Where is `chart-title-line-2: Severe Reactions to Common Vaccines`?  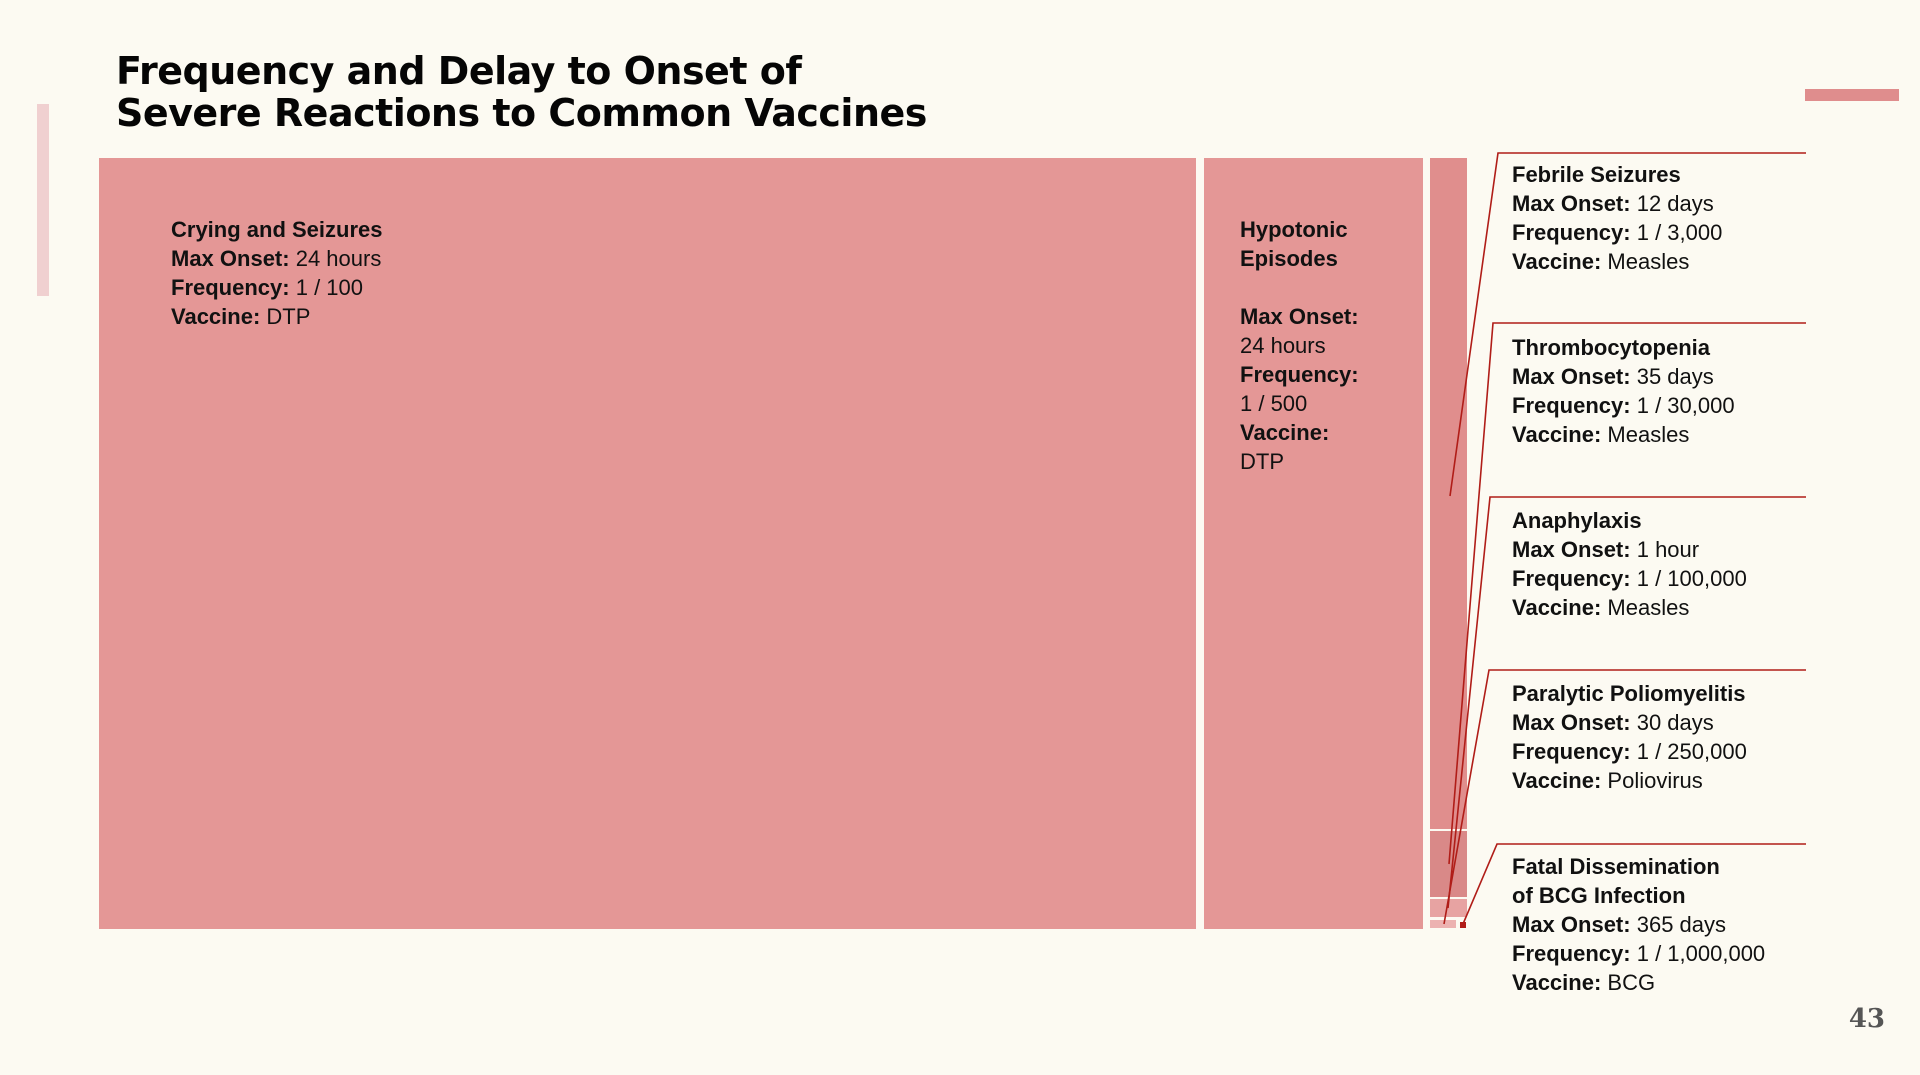 chart-title-line-2: Severe Reactions to Common Vaccines is located at coordinates (521, 113).